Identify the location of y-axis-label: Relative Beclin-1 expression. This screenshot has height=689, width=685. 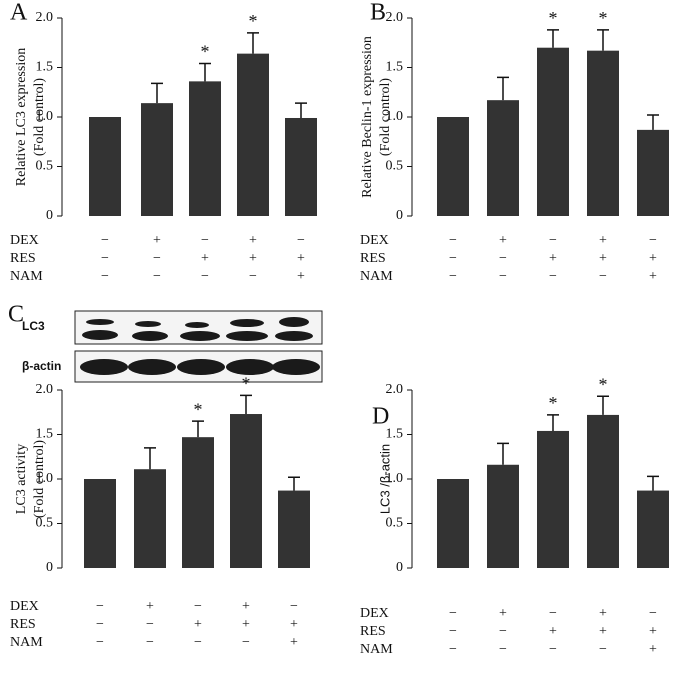
(367, 117).